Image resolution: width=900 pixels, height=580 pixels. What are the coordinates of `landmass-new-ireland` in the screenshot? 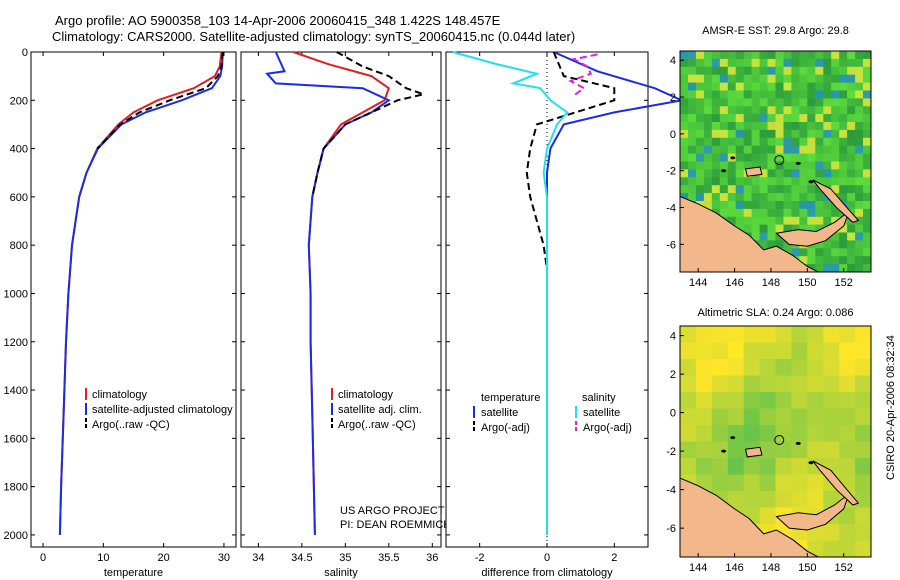 It's located at (836, 201).